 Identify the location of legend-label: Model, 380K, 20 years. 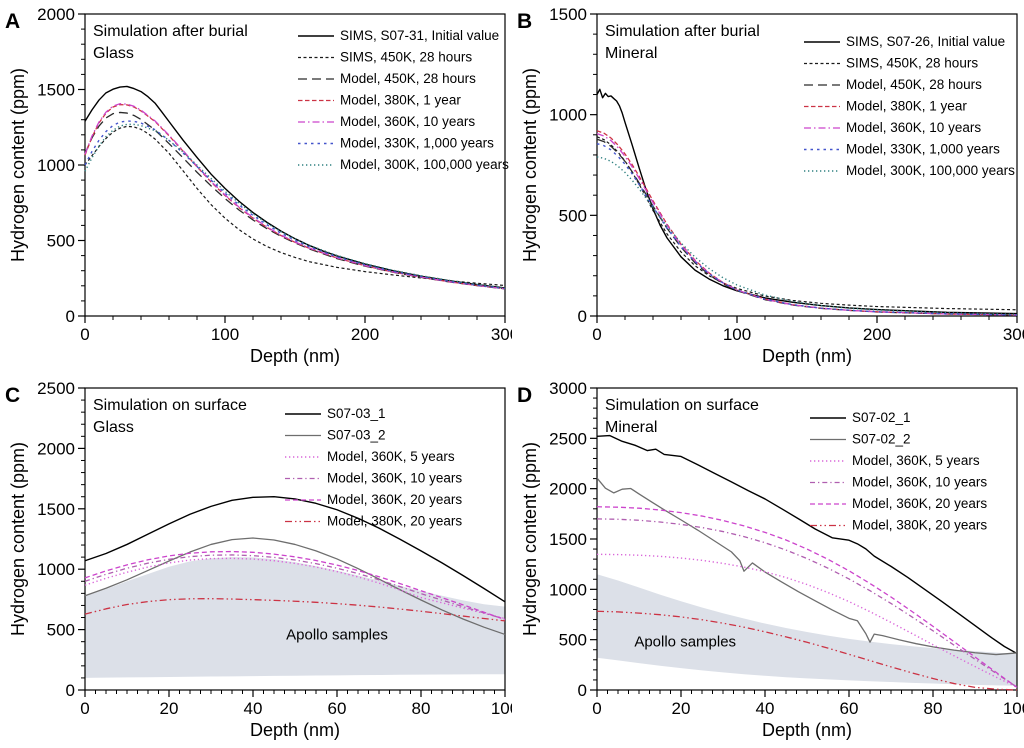
(394, 521).